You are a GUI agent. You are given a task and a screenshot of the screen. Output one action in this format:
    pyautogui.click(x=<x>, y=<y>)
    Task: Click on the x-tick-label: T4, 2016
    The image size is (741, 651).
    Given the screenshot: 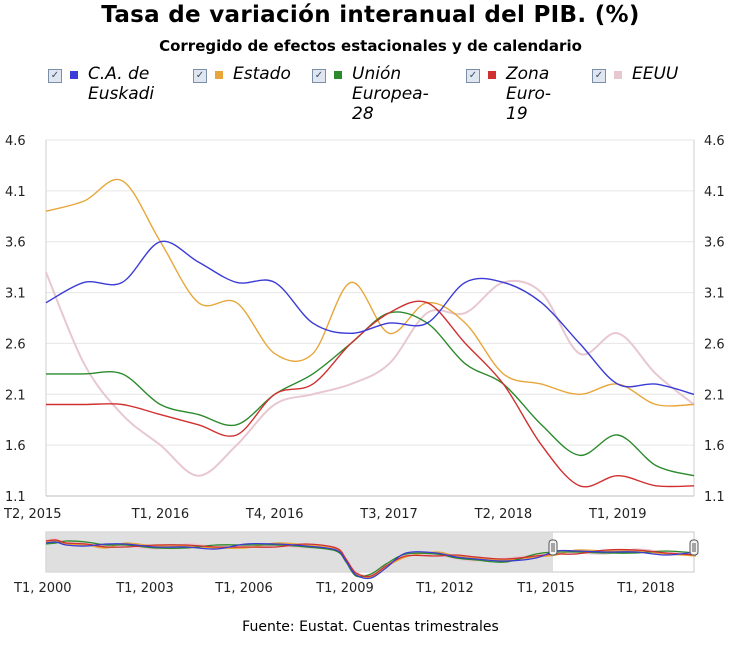 What is the action you would take?
    pyautogui.click(x=274, y=514)
    